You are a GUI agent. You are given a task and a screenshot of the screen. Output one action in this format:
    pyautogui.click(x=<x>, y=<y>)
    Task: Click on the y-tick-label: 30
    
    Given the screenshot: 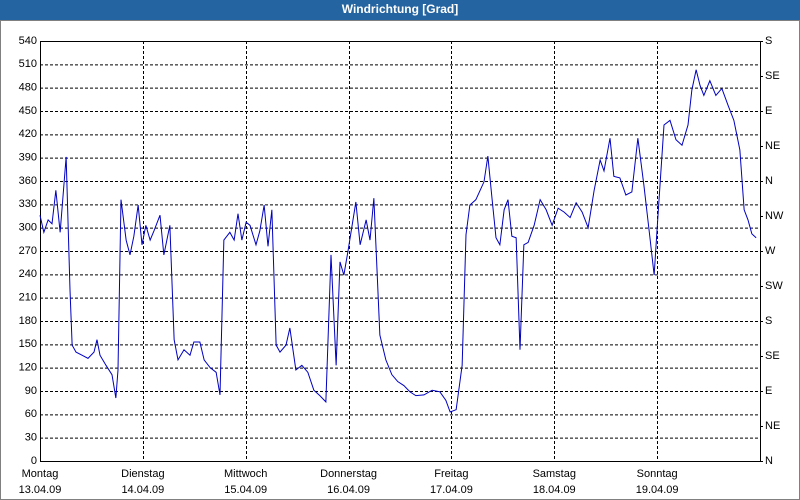 What is the action you would take?
    pyautogui.click(x=31, y=438)
    